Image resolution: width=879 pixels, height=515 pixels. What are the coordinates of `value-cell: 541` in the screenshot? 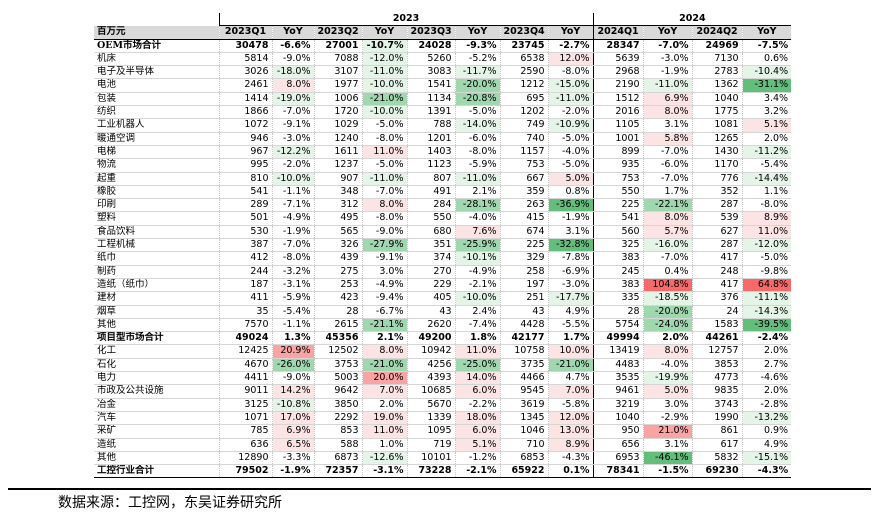 It's located at (245, 192).